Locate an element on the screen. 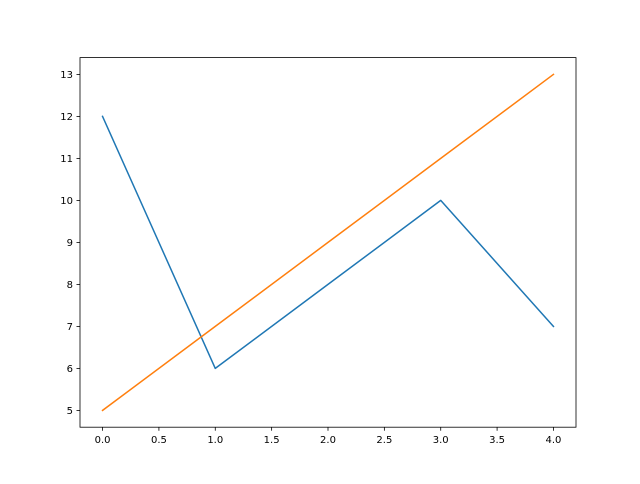 The height and width of the screenshot is (484, 640). y-tick-label: 9 is located at coordinates (70, 243).